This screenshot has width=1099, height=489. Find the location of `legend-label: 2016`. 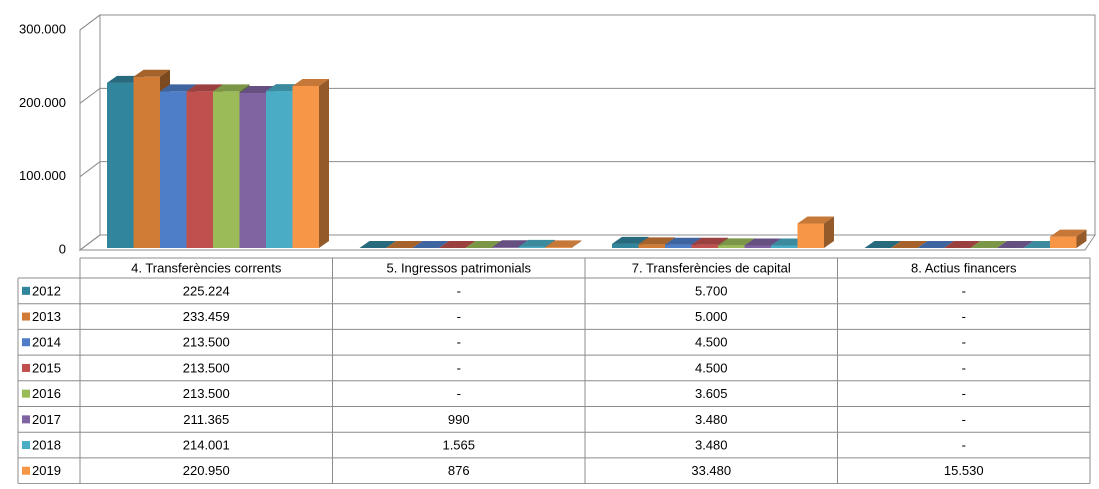

legend-label: 2016 is located at coordinates (46, 393).